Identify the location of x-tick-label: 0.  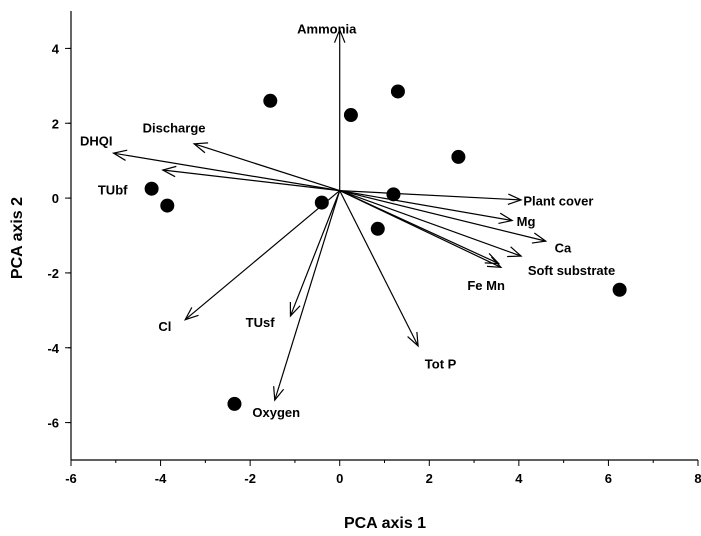
(339, 478).